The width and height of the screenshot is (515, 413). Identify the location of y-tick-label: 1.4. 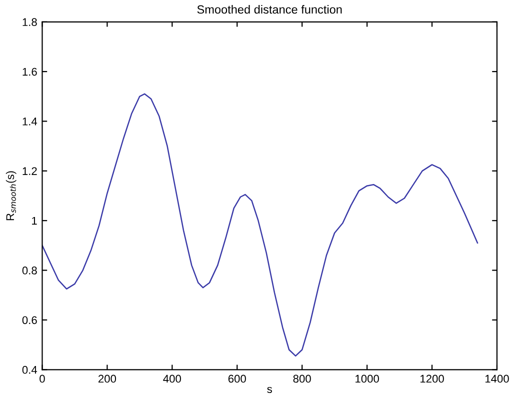
(30, 122).